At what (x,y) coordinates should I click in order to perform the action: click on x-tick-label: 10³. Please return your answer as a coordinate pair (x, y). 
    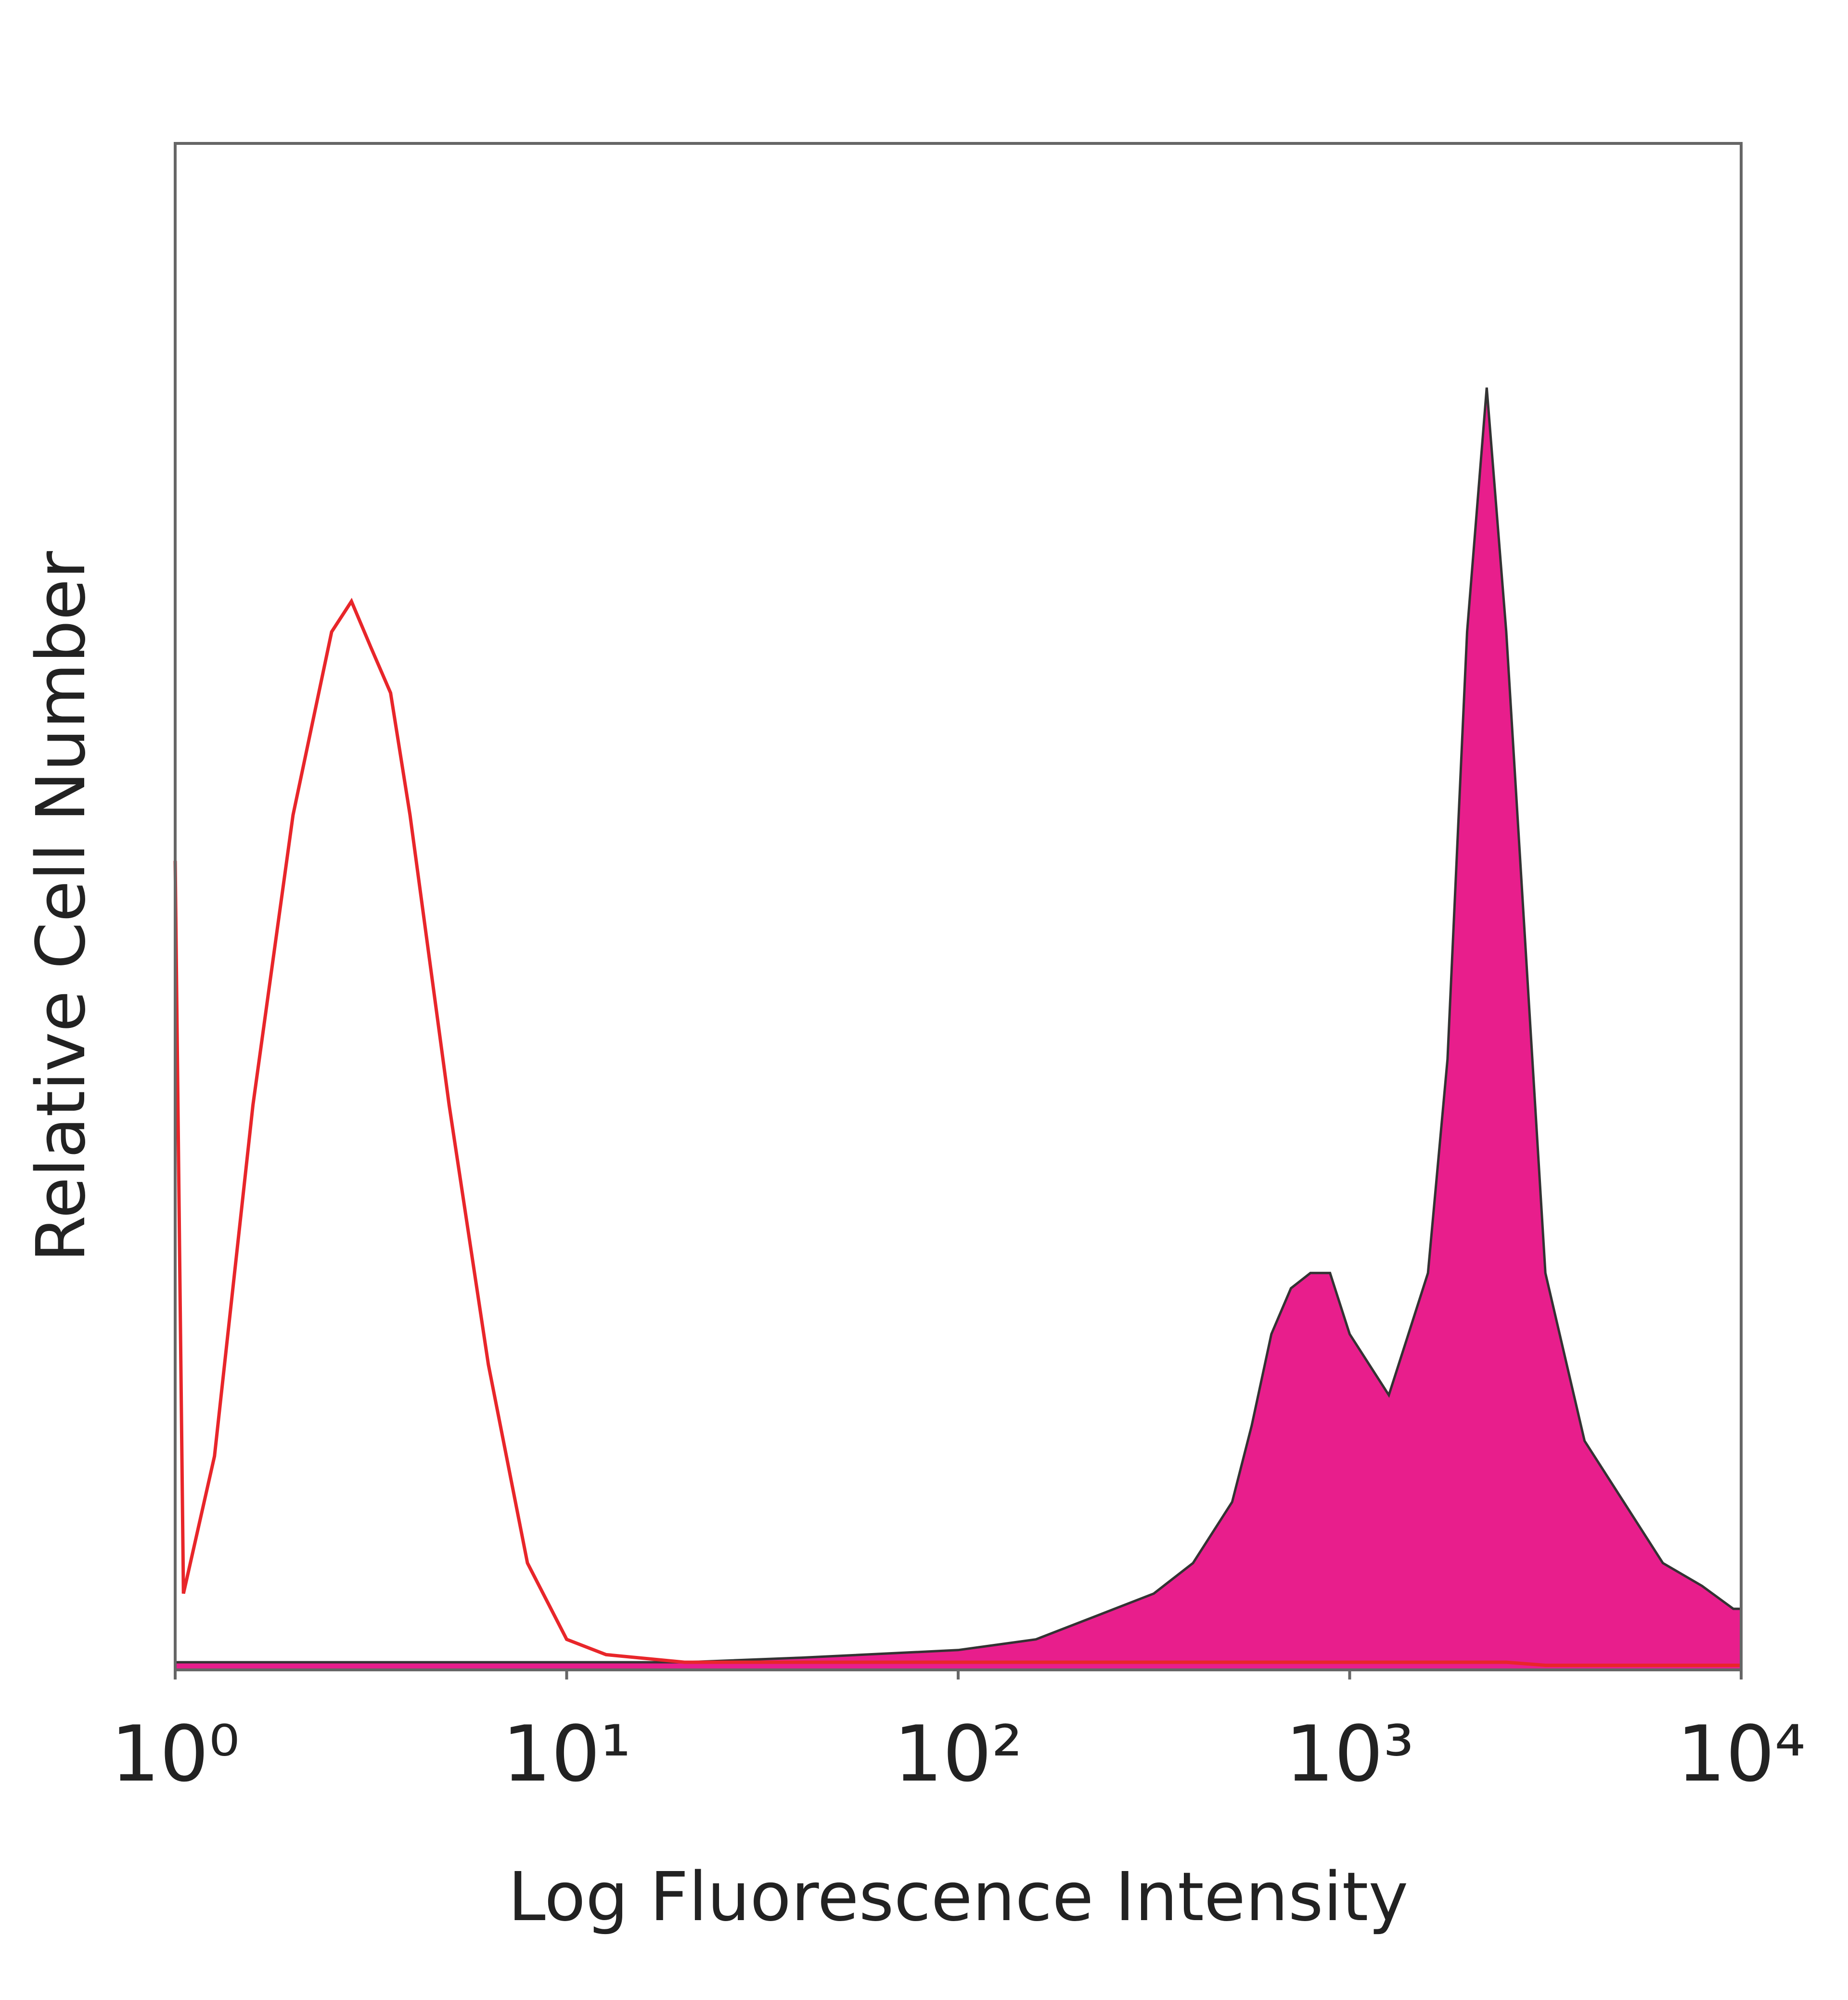
    Looking at the image, I should click on (1349, 1754).